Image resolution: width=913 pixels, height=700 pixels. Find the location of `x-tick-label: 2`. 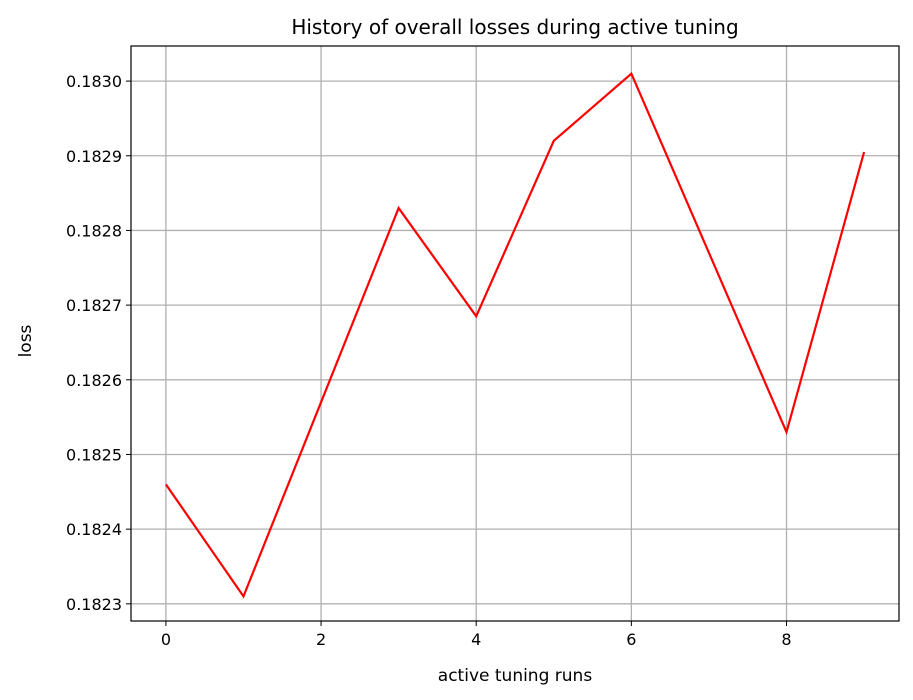

x-tick-label: 2 is located at coordinates (321, 639).